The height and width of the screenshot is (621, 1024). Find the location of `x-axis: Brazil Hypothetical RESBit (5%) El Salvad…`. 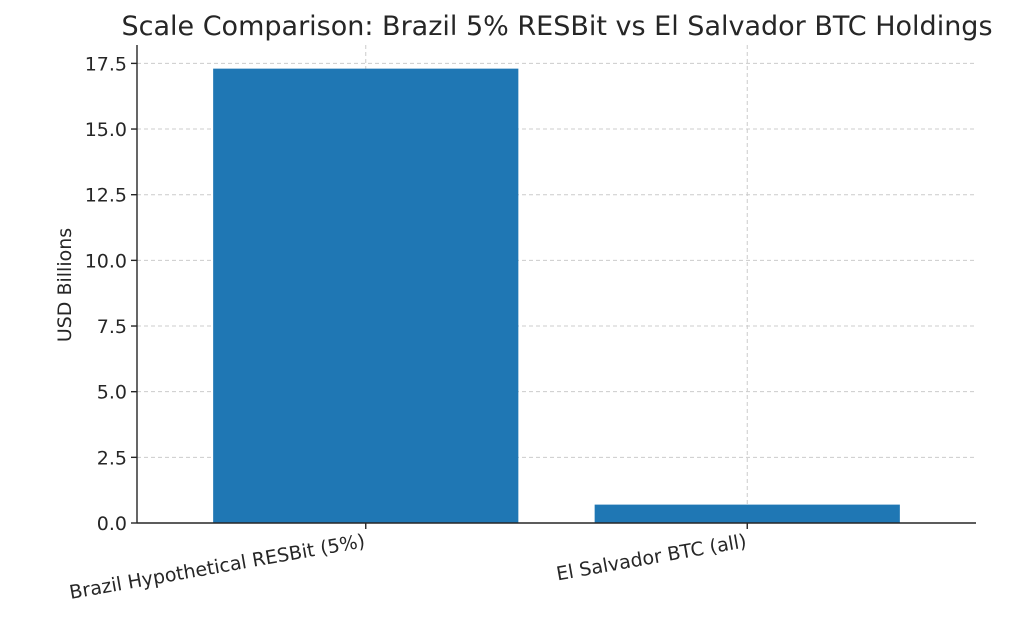

x-axis: Brazil Hypothetical RESBit (5%) El Salvad… is located at coordinates (522, 563).